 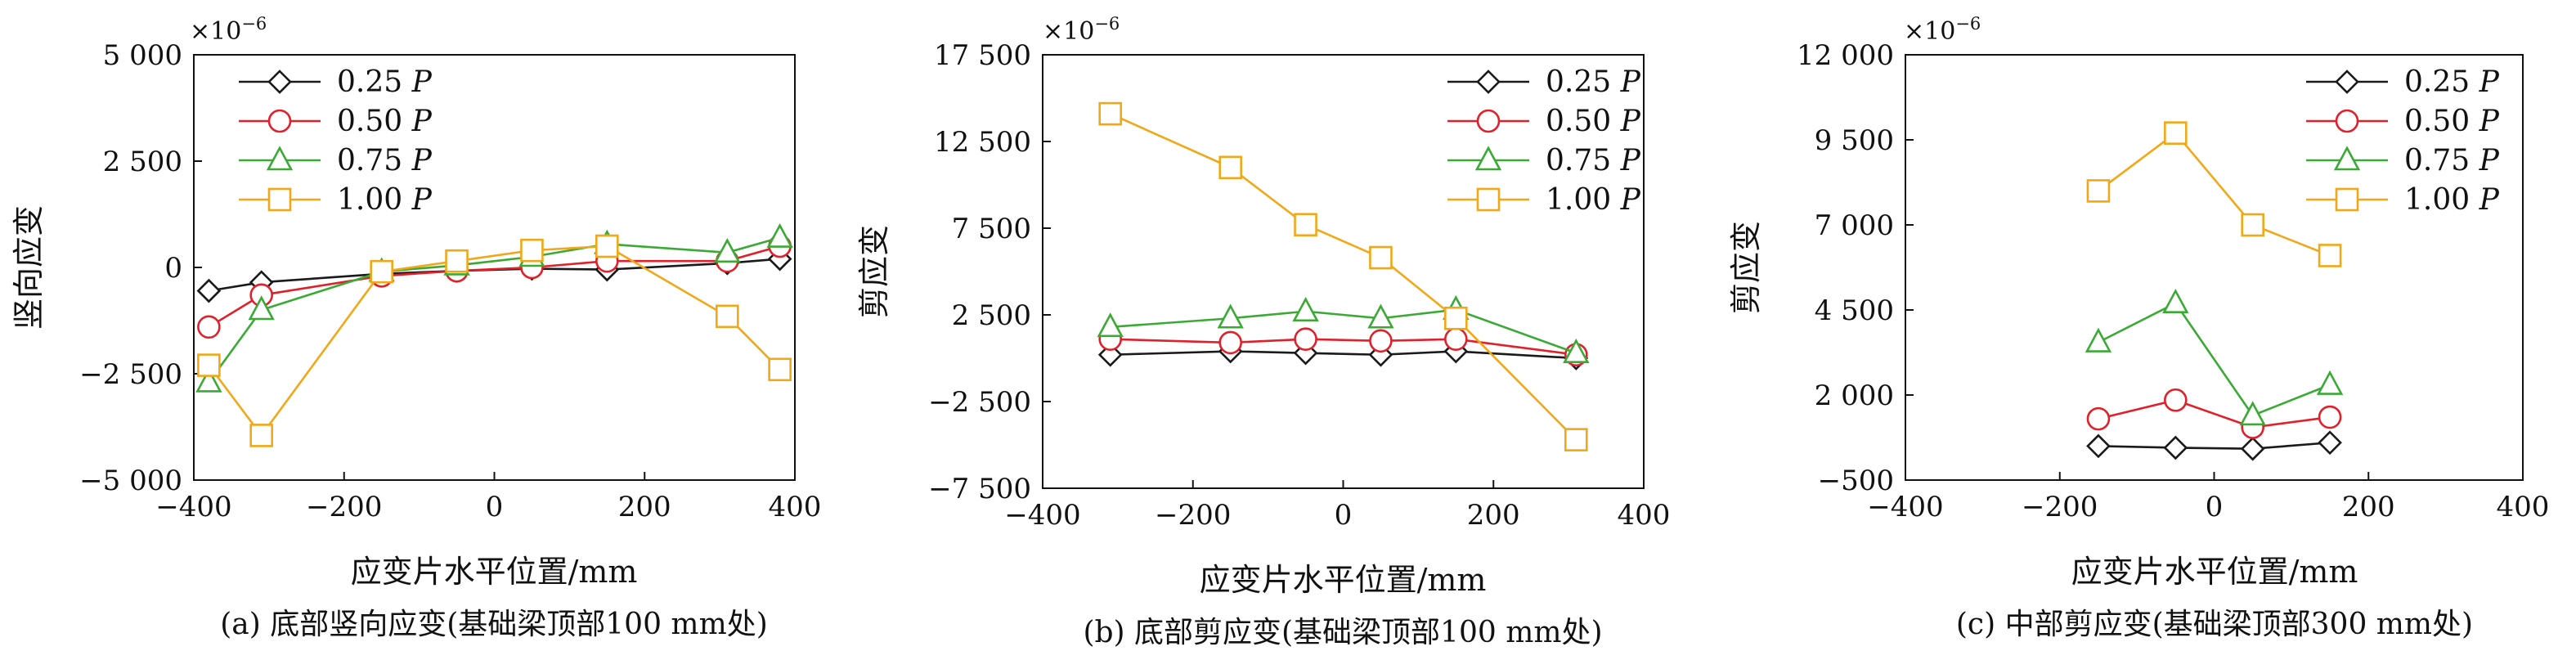 I want to click on y-tick-label: 12 500, so click(x=982, y=142).